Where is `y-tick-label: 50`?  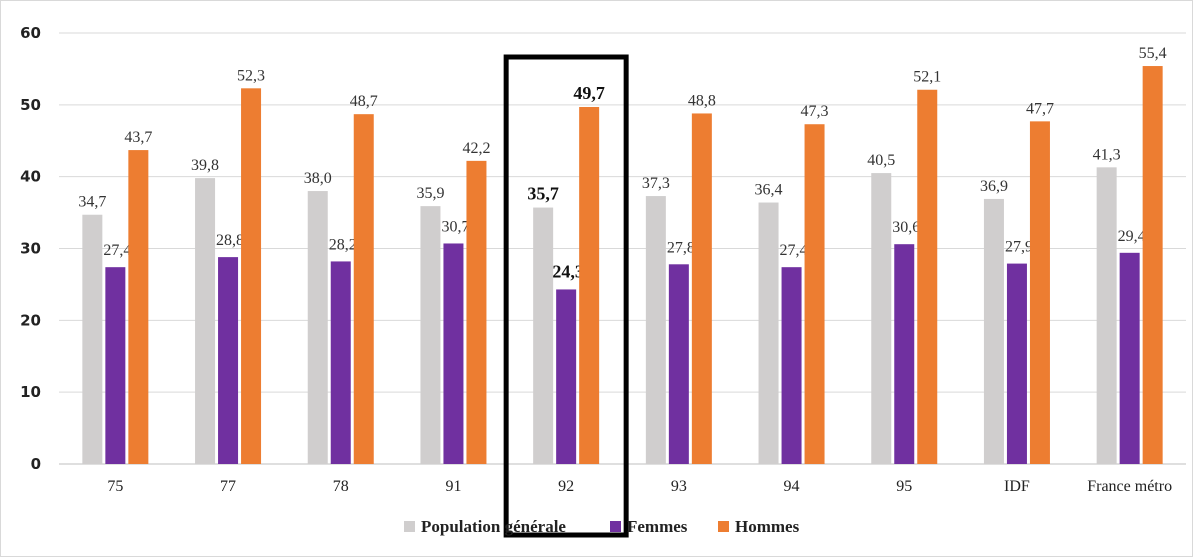
y-tick-label: 50 is located at coordinates (30, 105).